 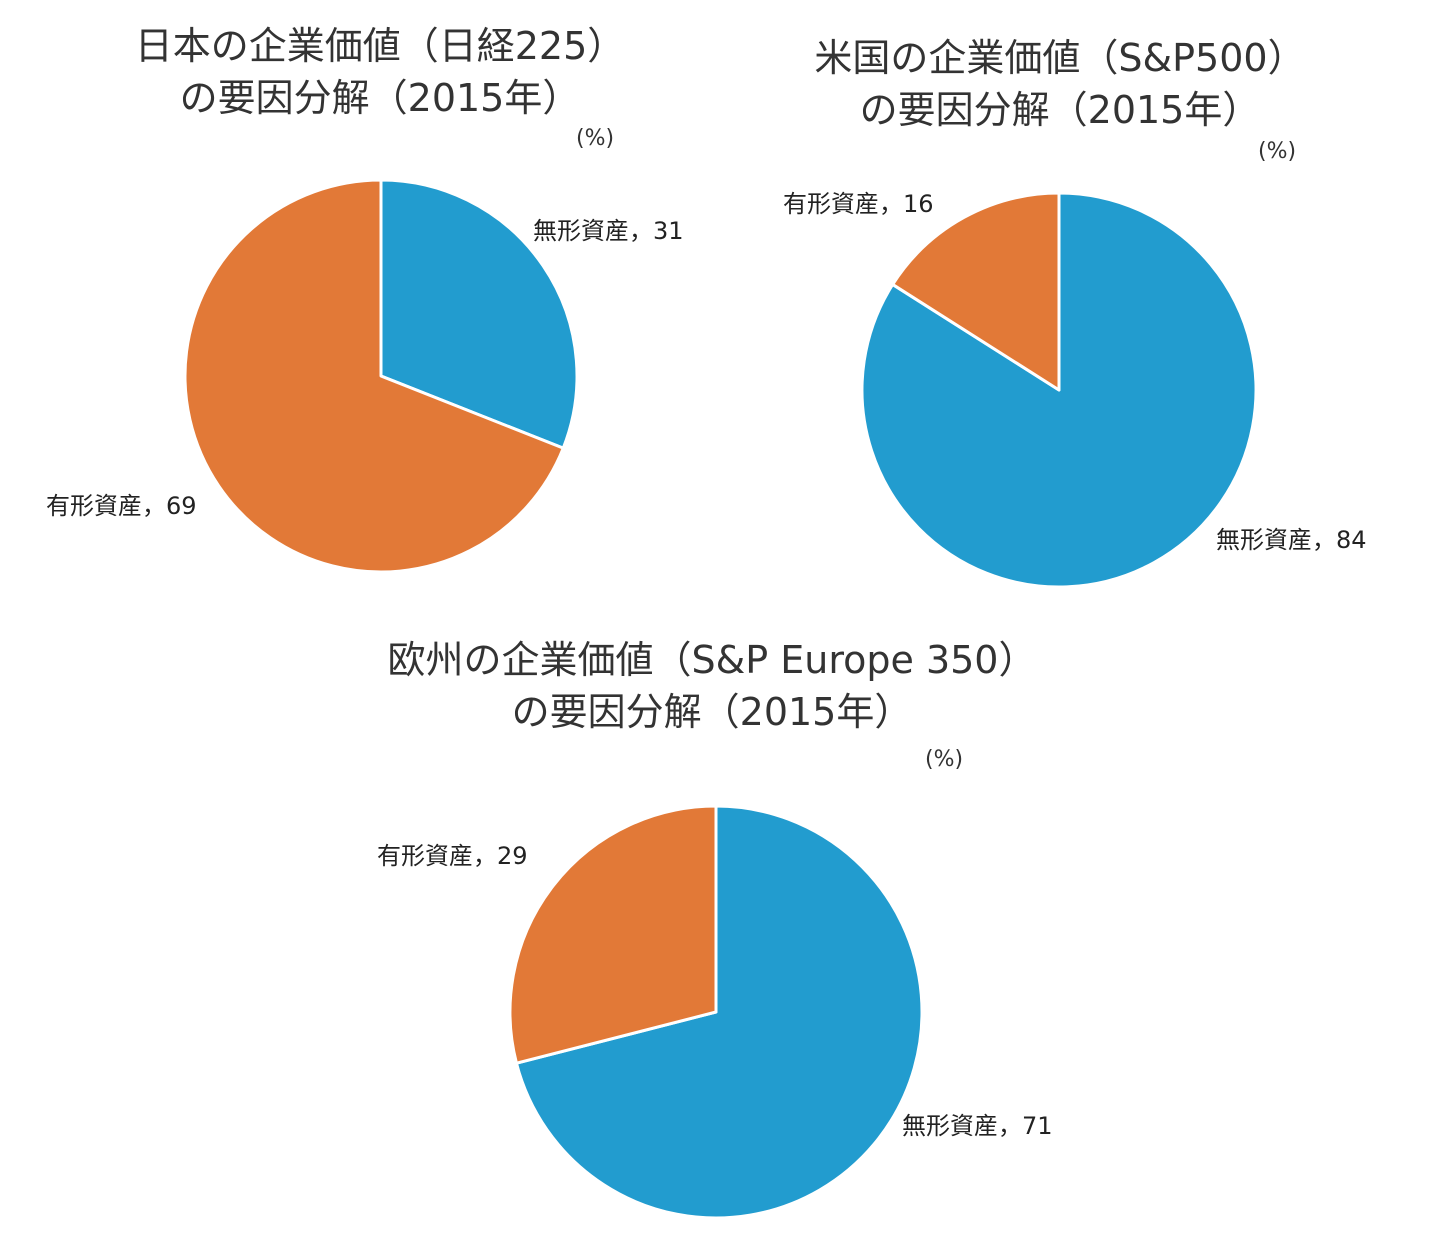 I want to click on slice-label-tangible: 有形資産，69, so click(x=121, y=506).